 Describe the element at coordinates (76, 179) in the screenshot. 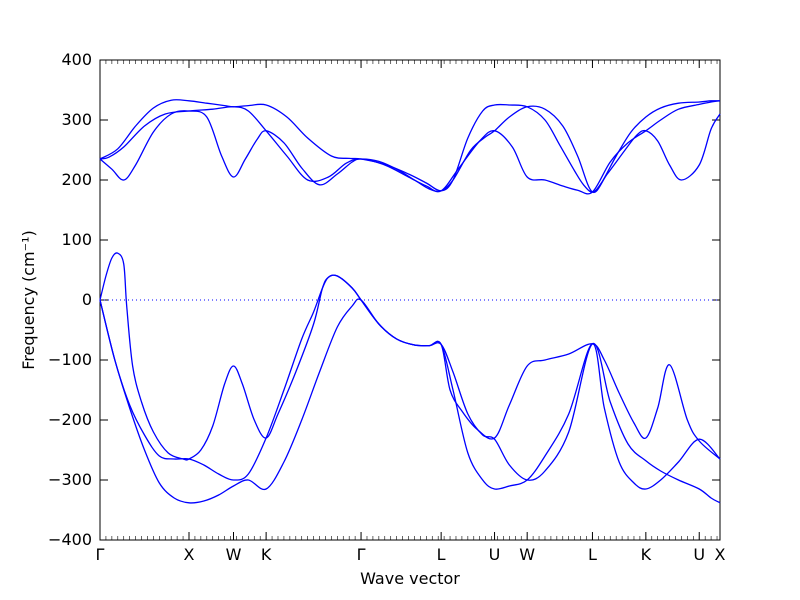

I see `y-tick-label: 200` at that location.